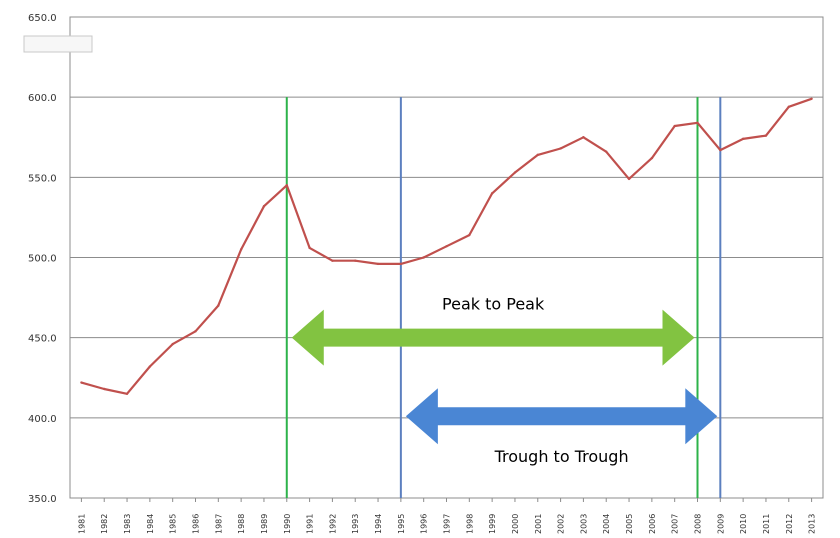 The width and height of the screenshot is (840, 538). What do you see at coordinates (766, 524) in the screenshot?
I see `x-tick-label: 2011` at bounding box center [766, 524].